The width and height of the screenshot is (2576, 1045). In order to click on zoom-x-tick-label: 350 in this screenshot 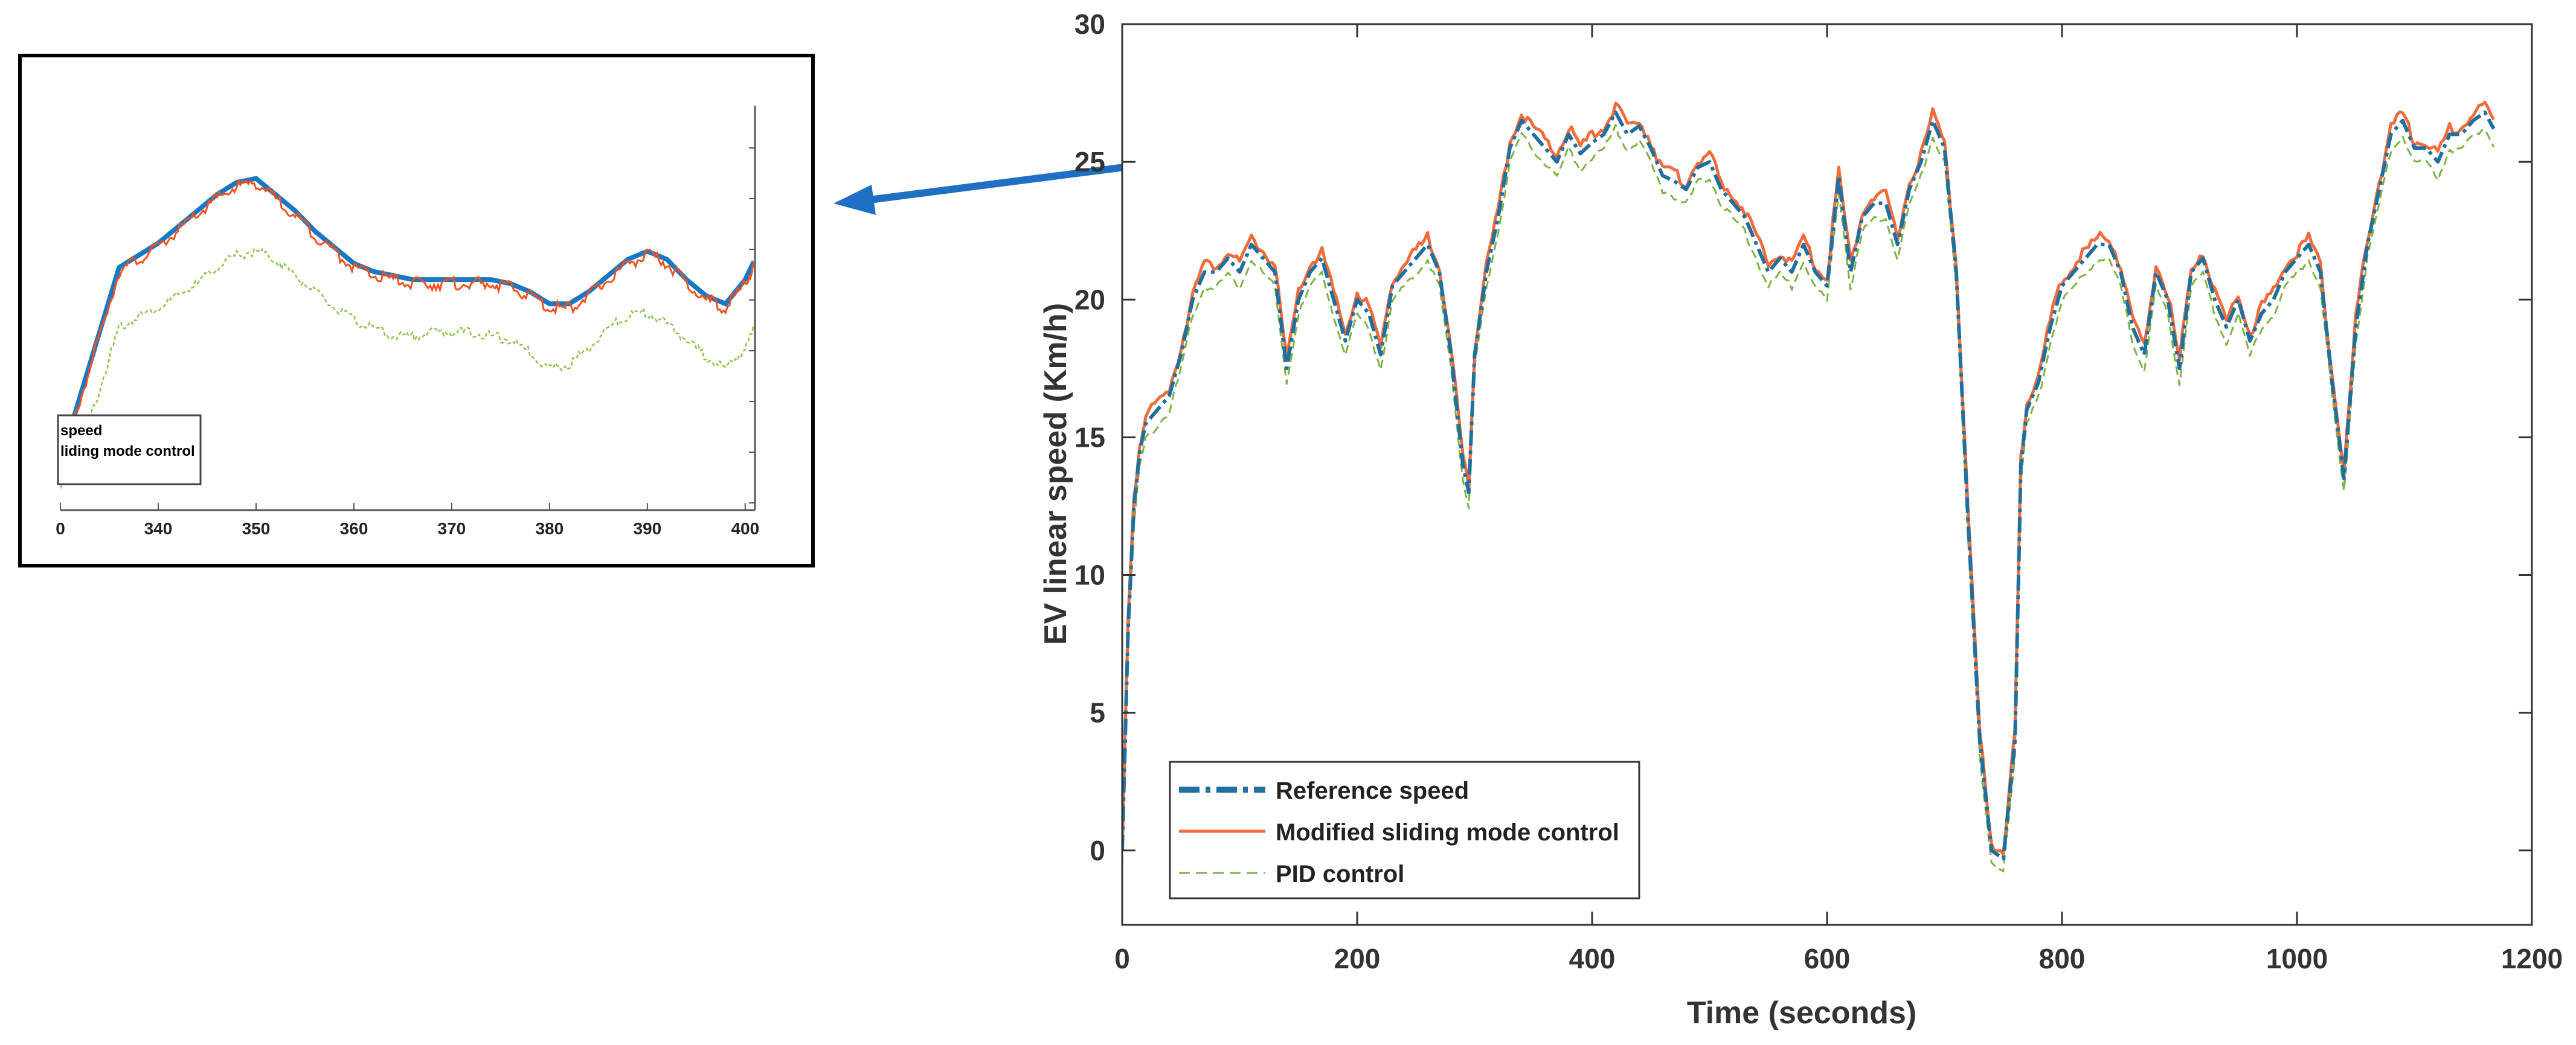, I will do `click(256, 528)`.